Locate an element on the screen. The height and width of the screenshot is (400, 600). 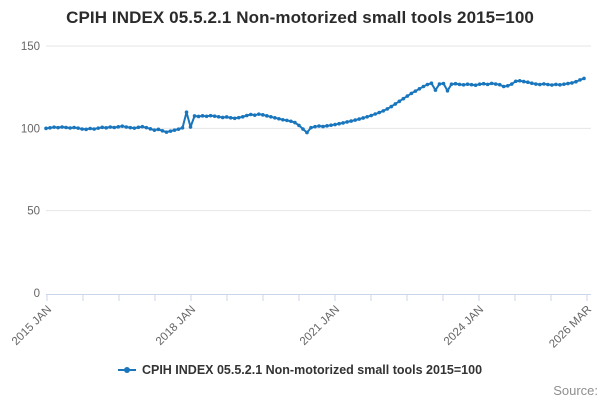
x-tick-label: 2015 JAN is located at coordinates (32, 326).